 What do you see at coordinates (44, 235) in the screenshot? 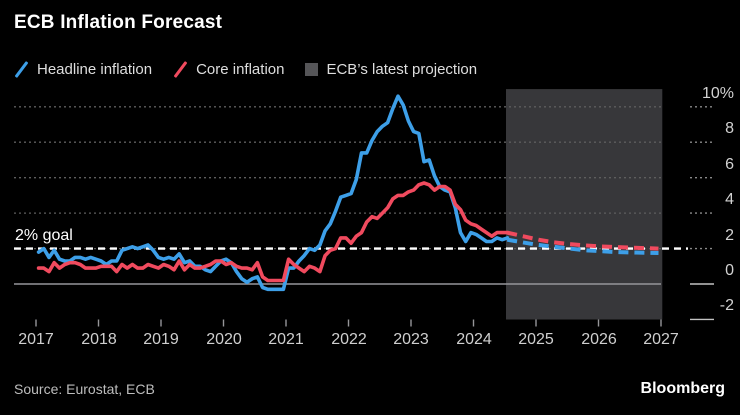
I see `goal-line-label: 2% goal` at bounding box center [44, 235].